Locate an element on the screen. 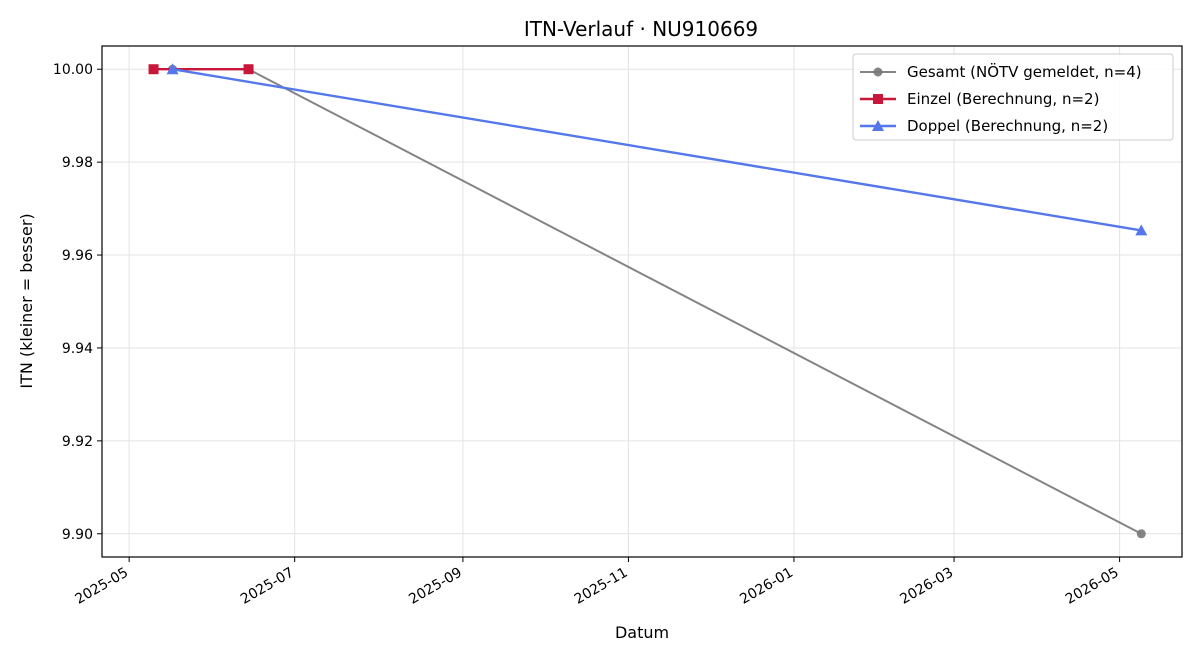  x-tick-label: 2026-03 is located at coordinates (926, 586).